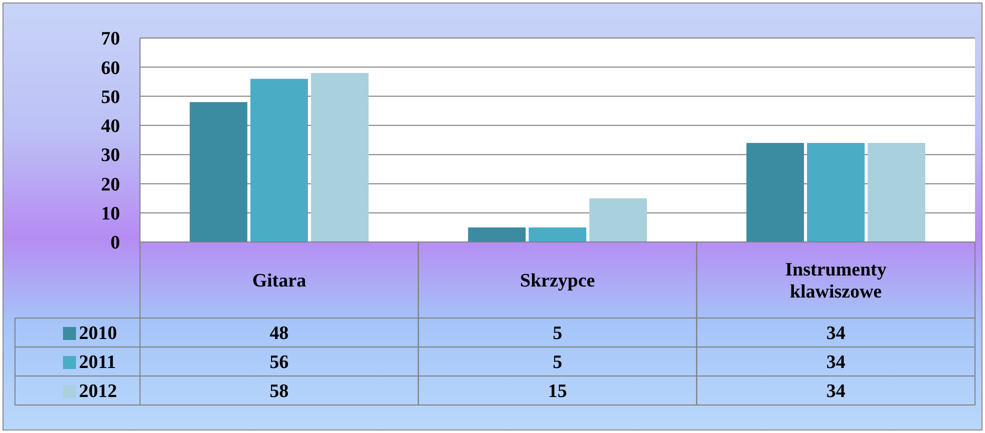 Image resolution: width=985 pixels, height=433 pixels. Describe the element at coordinates (98, 391) in the screenshot. I see `legend-label: 2012` at that location.